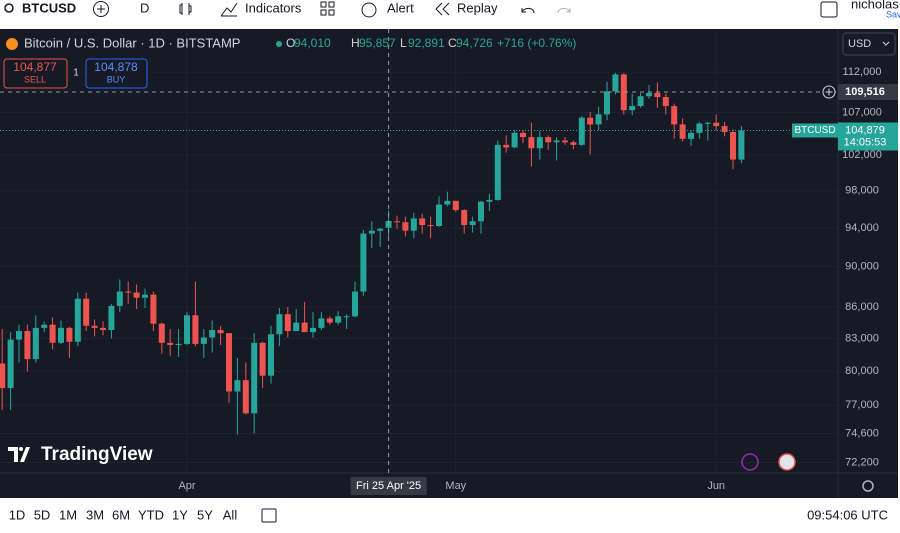 This screenshot has width=900, height=533. What do you see at coordinates (19, 454) in the screenshot?
I see `logo-mark` at bounding box center [19, 454].